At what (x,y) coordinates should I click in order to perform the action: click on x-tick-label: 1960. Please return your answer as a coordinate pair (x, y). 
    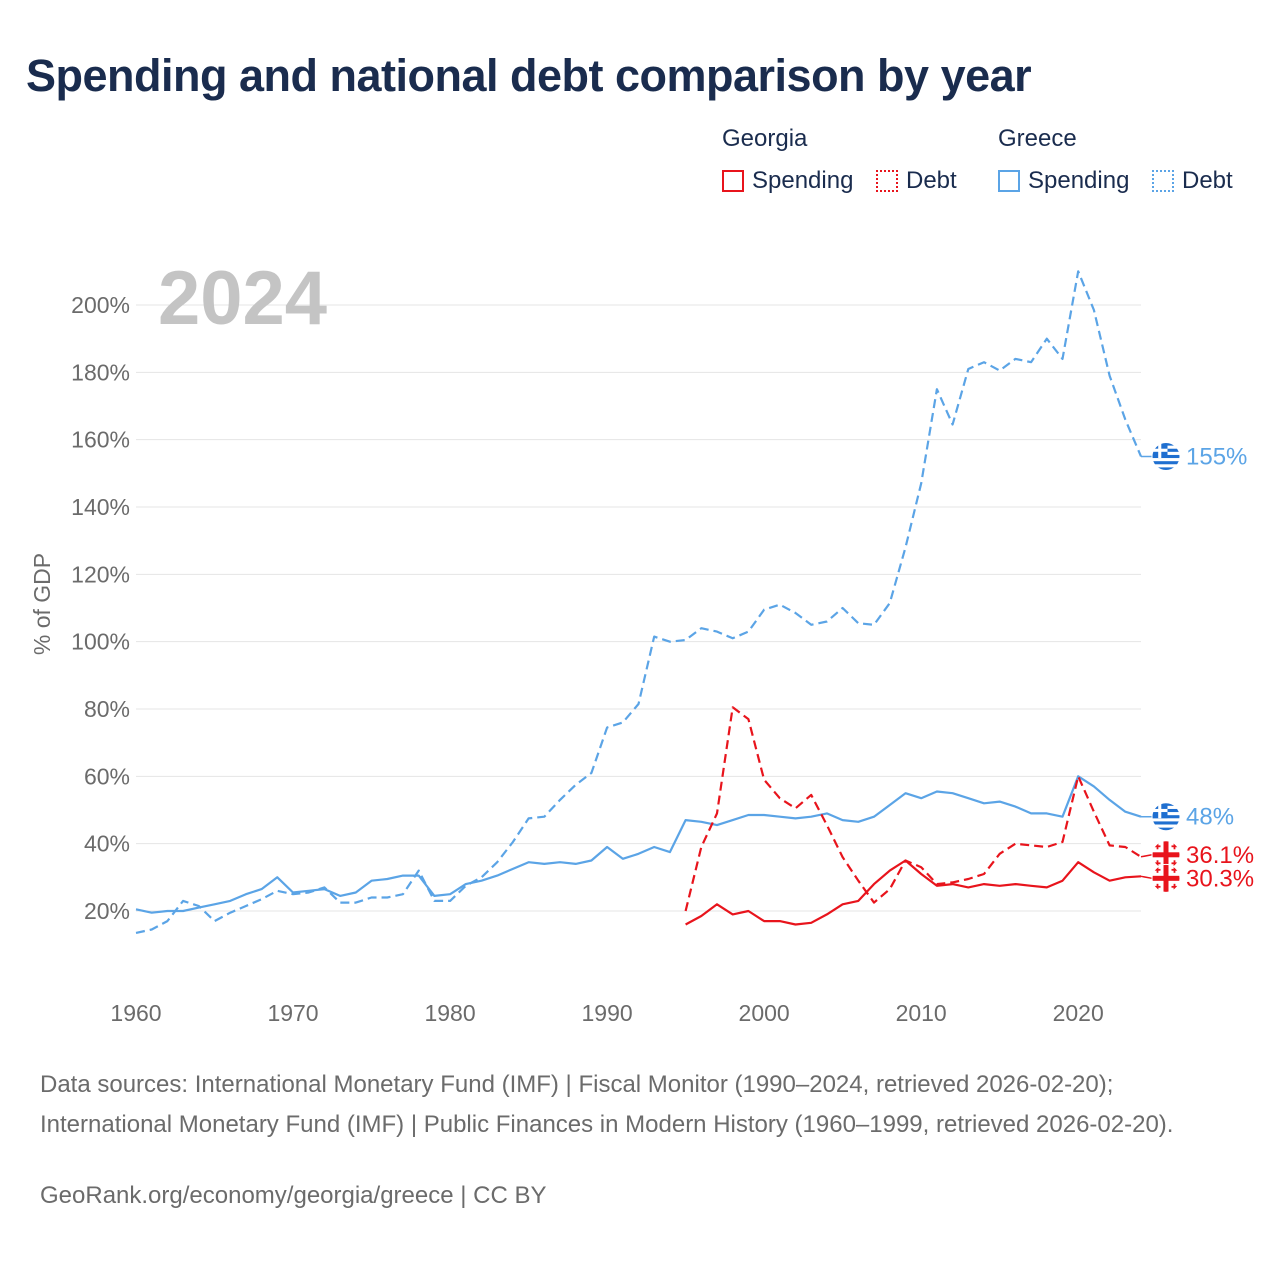
    Looking at the image, I should click on (135, 1013).